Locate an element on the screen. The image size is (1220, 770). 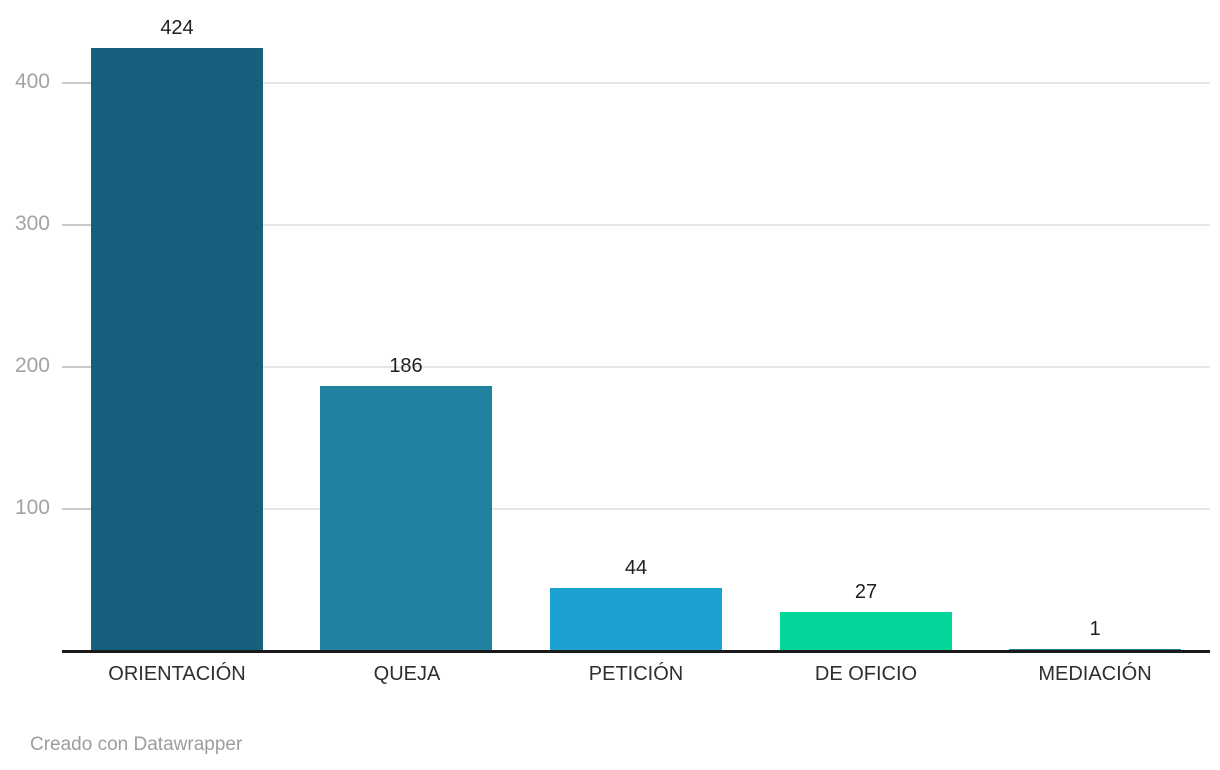
y-tick-label-300: 300 is located at coordinates (32, 223).